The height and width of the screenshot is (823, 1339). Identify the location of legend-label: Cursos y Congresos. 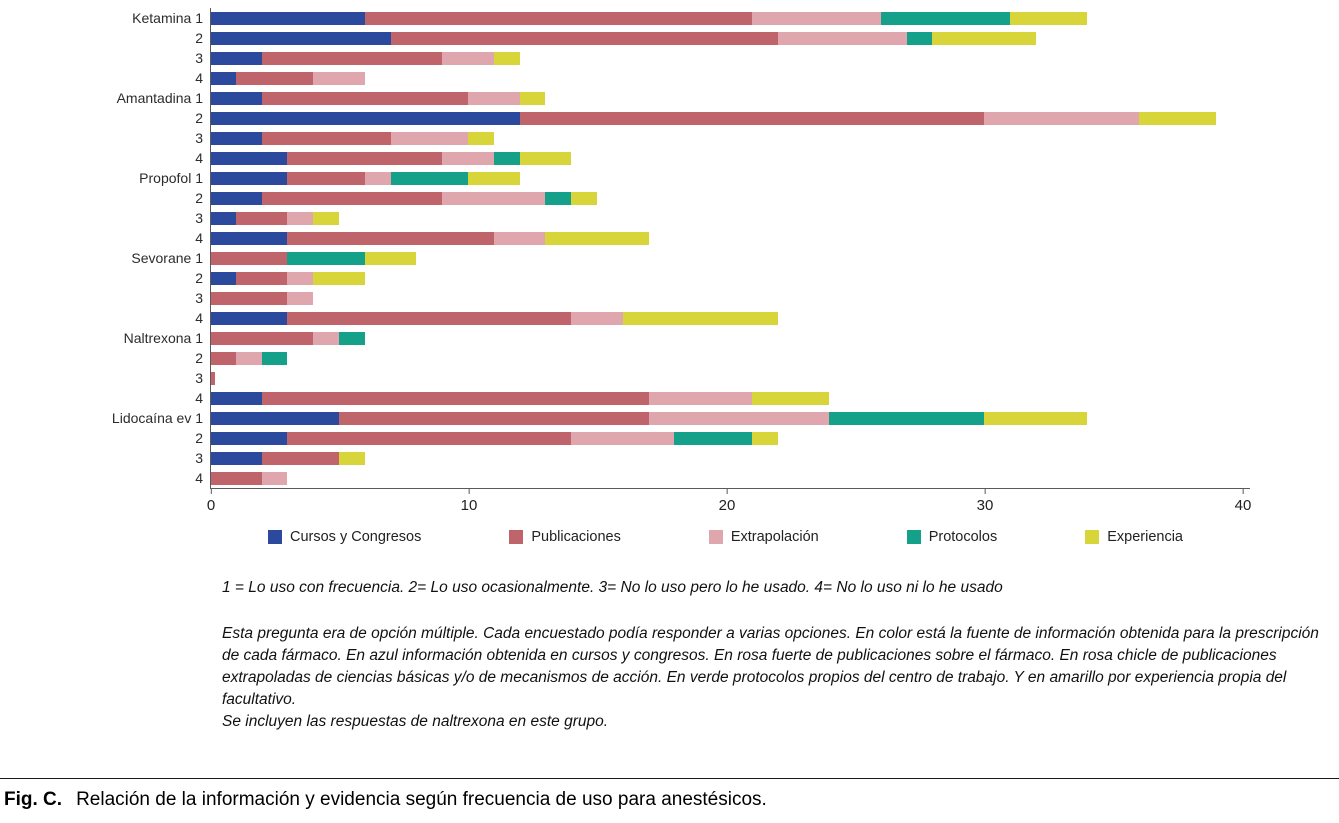
(356, 537).